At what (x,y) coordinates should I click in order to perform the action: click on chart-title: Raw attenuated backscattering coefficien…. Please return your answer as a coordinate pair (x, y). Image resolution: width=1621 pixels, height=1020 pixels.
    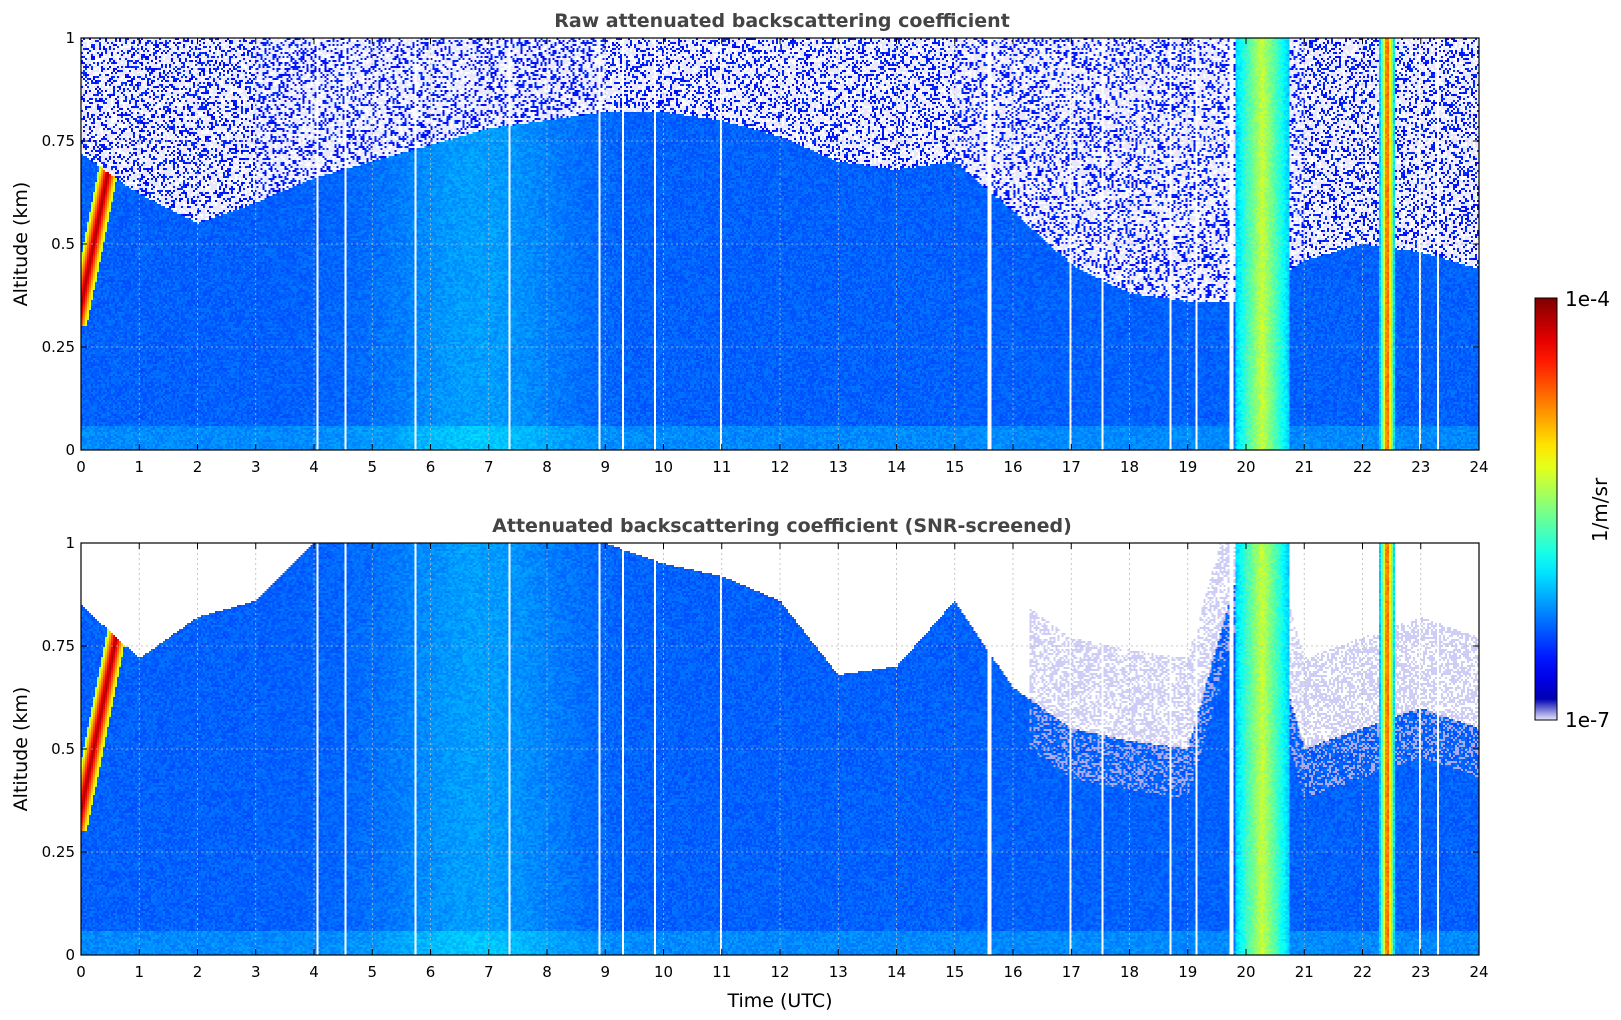
    Looking at the image, I should click on (782, 21).